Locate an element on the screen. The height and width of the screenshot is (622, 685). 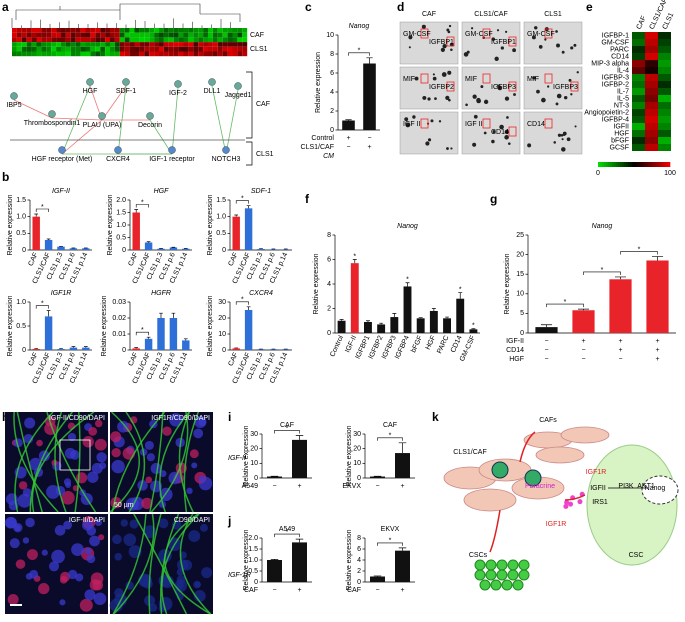
heatmap-row-label: bFGF is located at coordinates (620, 140).